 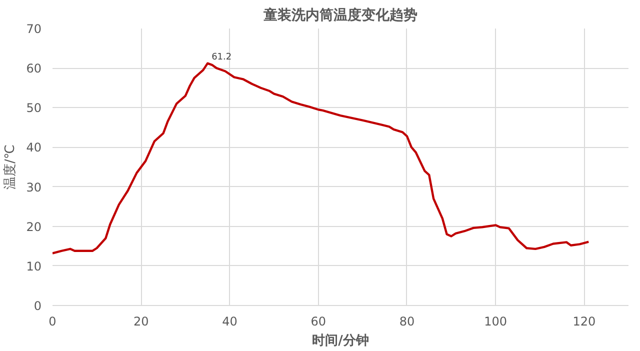 What do you see at coordinates (584, 321) in the screenshot?
I see `x-tick-label: 120` at bounding box center [584, 321].